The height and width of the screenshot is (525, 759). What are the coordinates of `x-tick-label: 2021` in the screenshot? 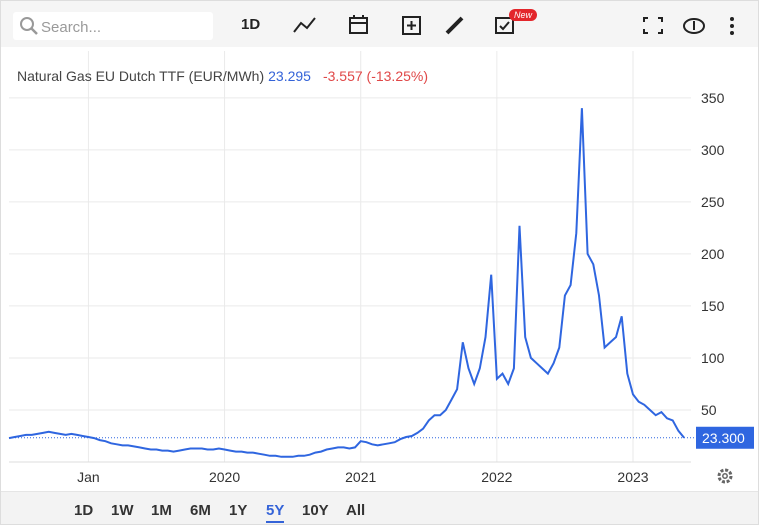 It's located at (360, 477).